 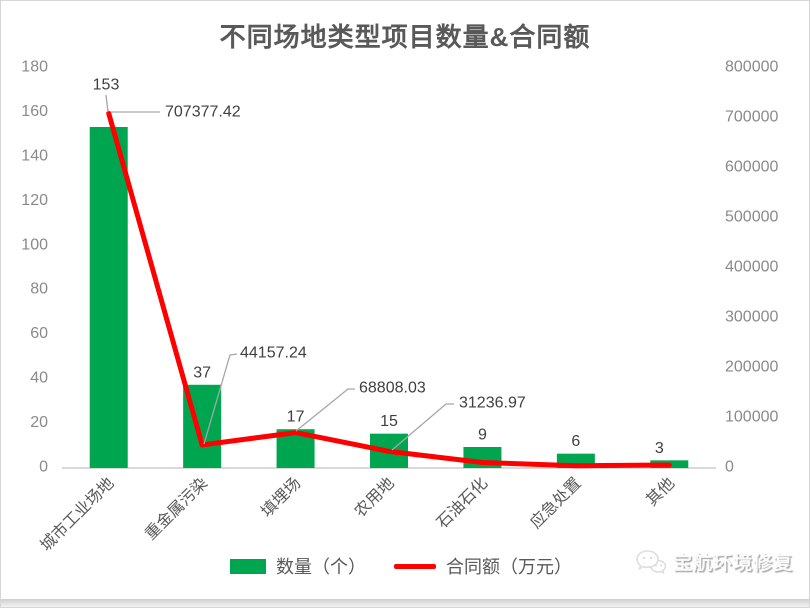 I want to click on line-point-label-0: 707377.42, so click(x=203, y=112).